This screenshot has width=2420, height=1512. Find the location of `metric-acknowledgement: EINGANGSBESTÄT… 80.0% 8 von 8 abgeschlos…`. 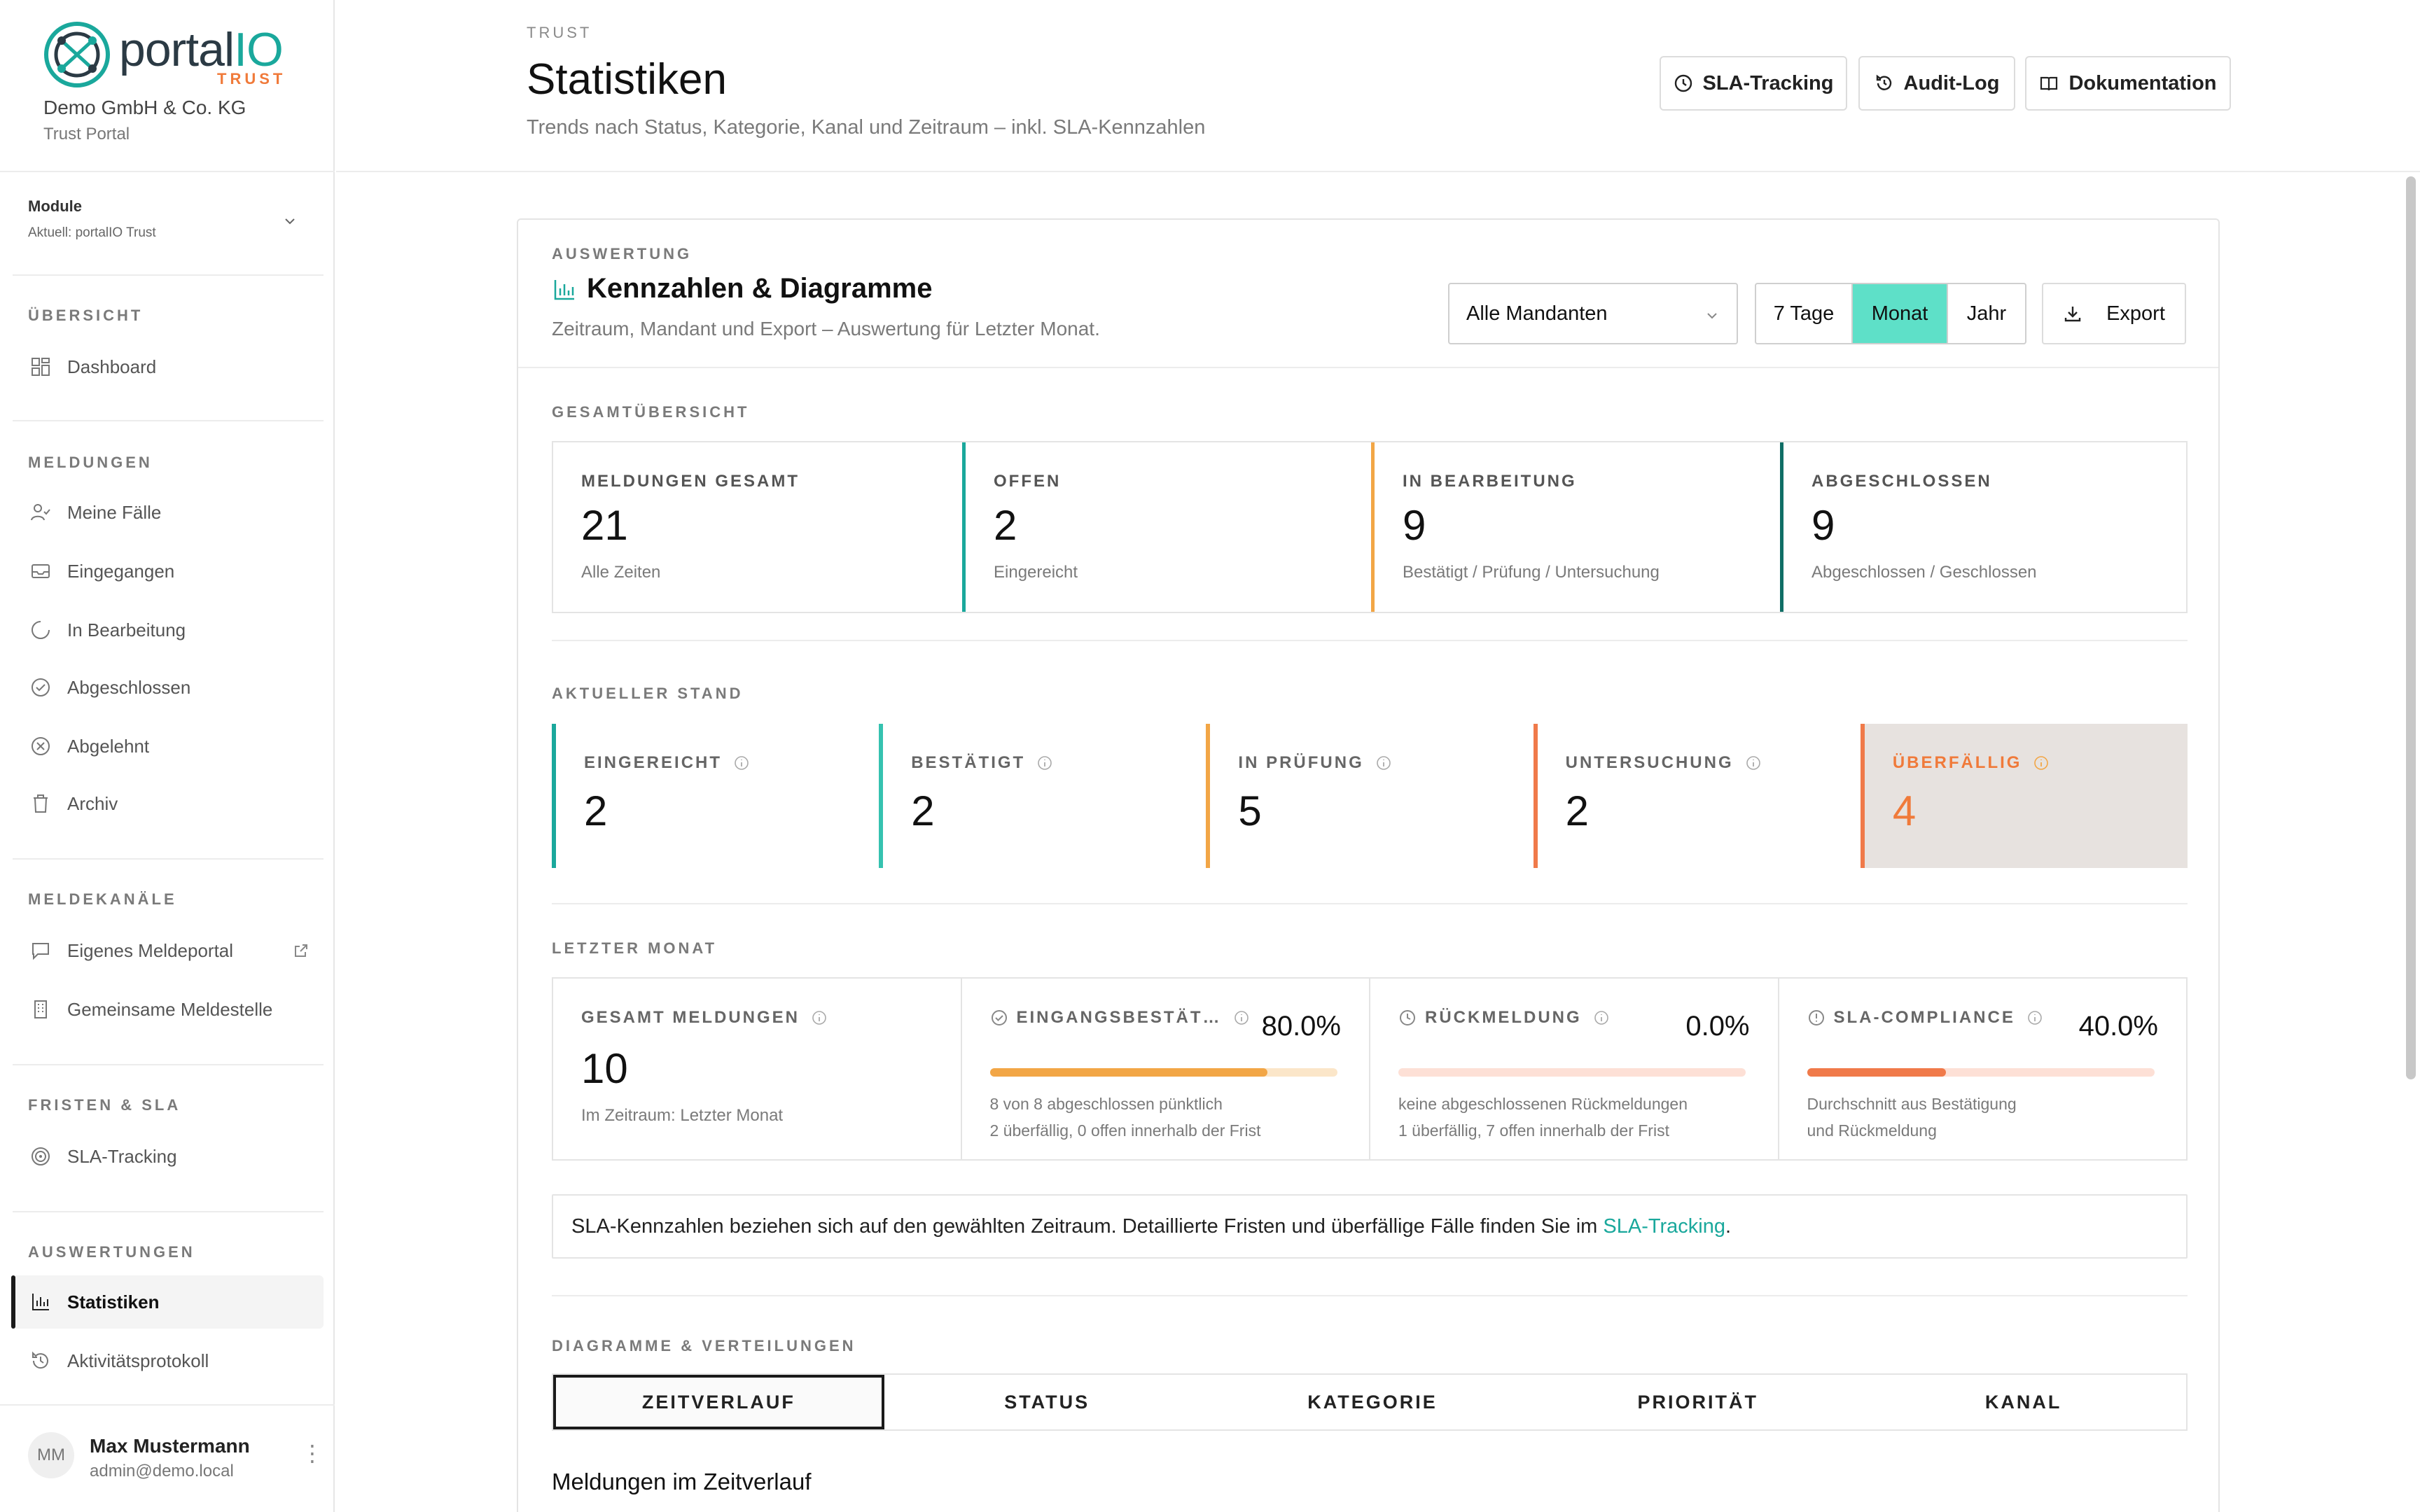

metric-acknowledgement: EINGANGSBESTÄT… 80.0% 8 von 8 abgeschlos… is located at coordinates (1165, 1069).